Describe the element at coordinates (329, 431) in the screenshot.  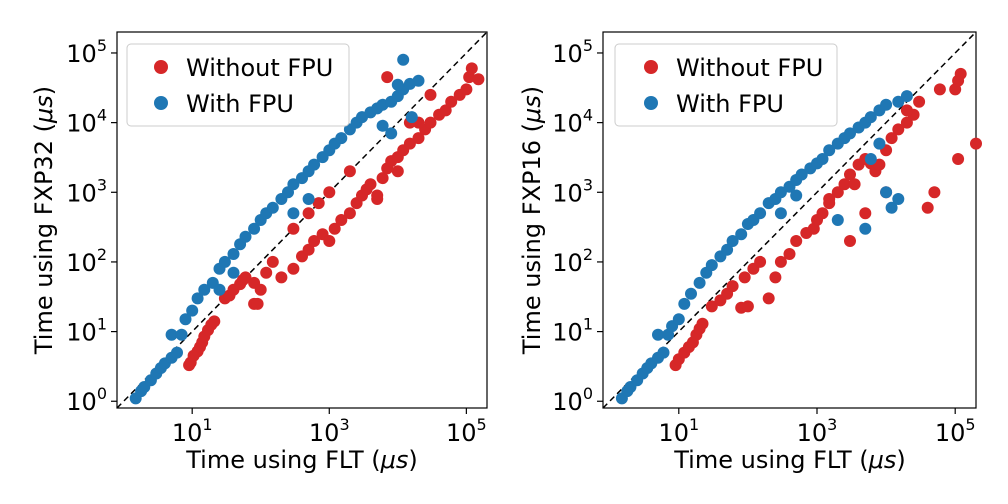
I see `x-tick-label-1: 10³` at that location.